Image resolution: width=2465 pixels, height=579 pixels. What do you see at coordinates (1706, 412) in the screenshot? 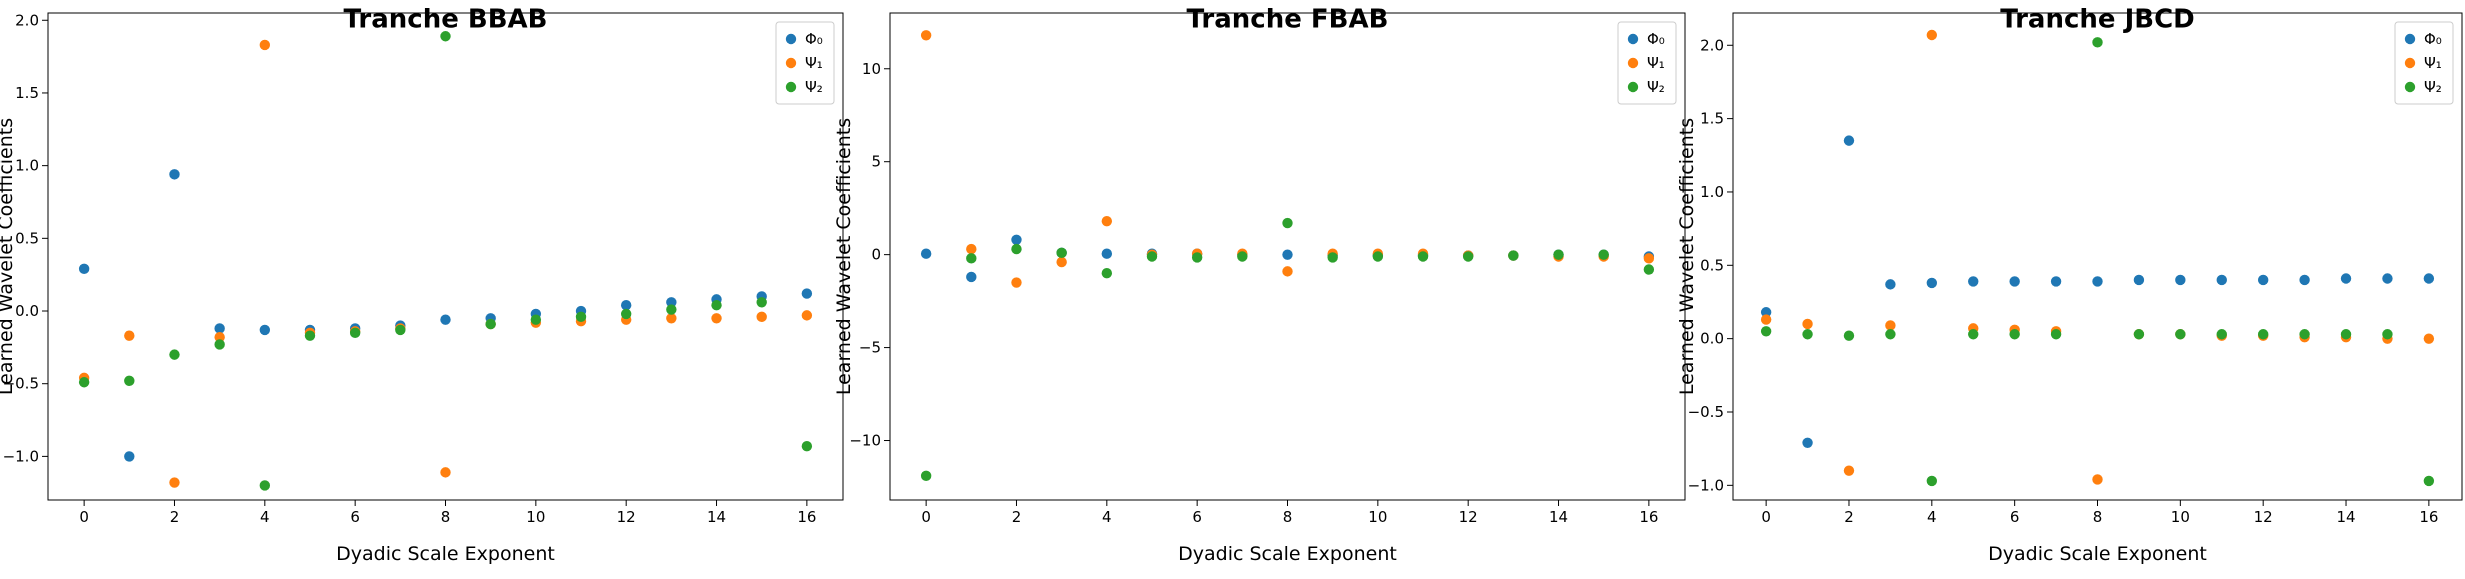
I see `y-tick-label: −0.5` at bounding box center [1706, 412].